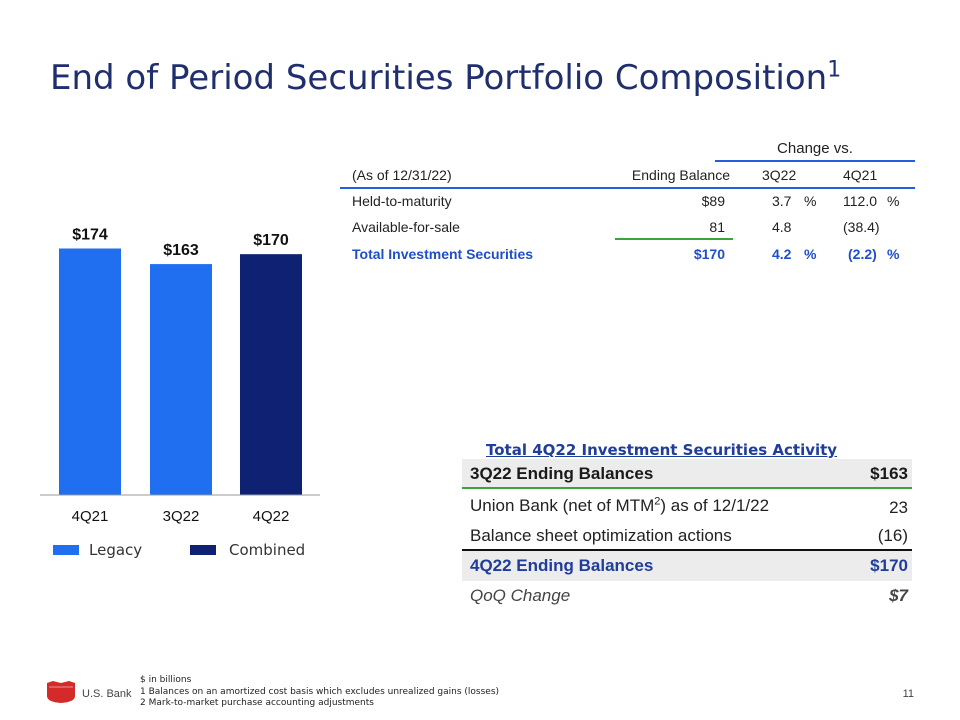 This screenshot has height=720, width=960. I want to click on activity-label: Union Bank (net of MTM2) as of 12/1/22, so click(619, 506).